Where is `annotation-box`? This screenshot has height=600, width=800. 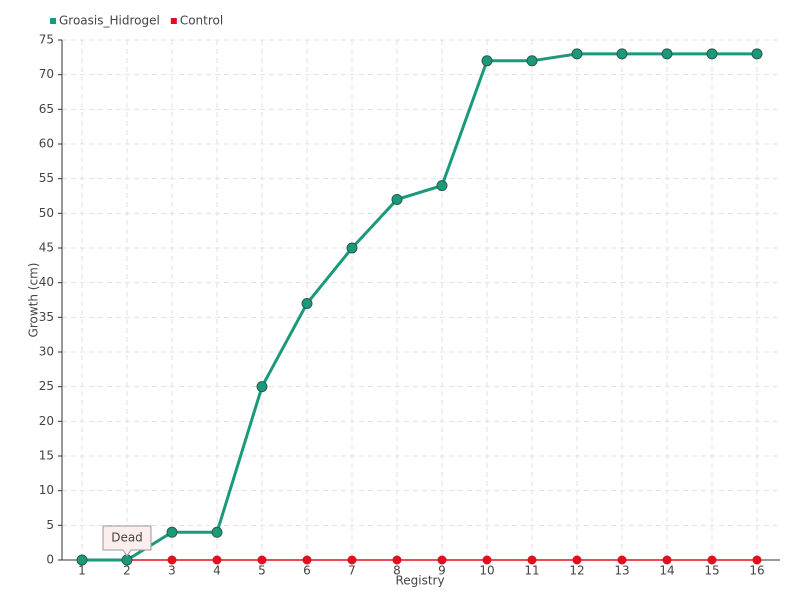
annotation-box is located at coordinates (127, 541).